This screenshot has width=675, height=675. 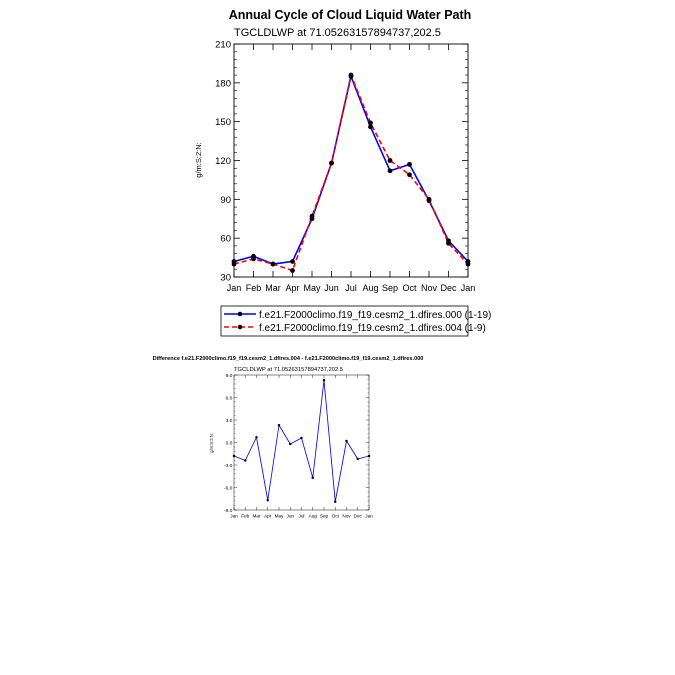 What do you see at coordinates (225, 278) in the screenshot?
I see `y-tick-label: 30` at bounding box center [225, 278].